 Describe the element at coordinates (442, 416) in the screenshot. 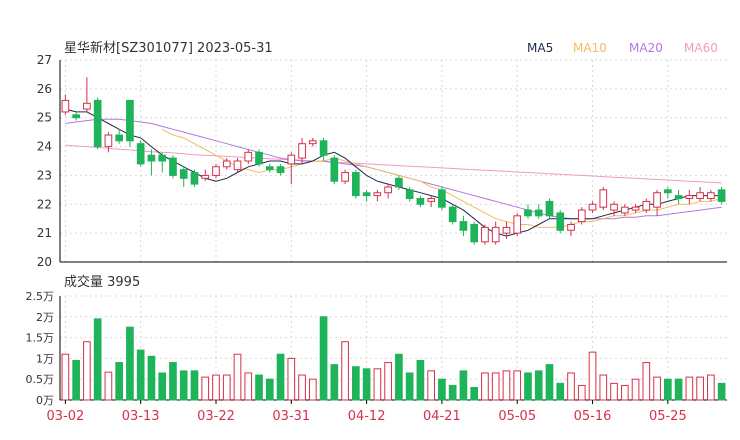

I see `date-tick-label: 04-21` at that location.